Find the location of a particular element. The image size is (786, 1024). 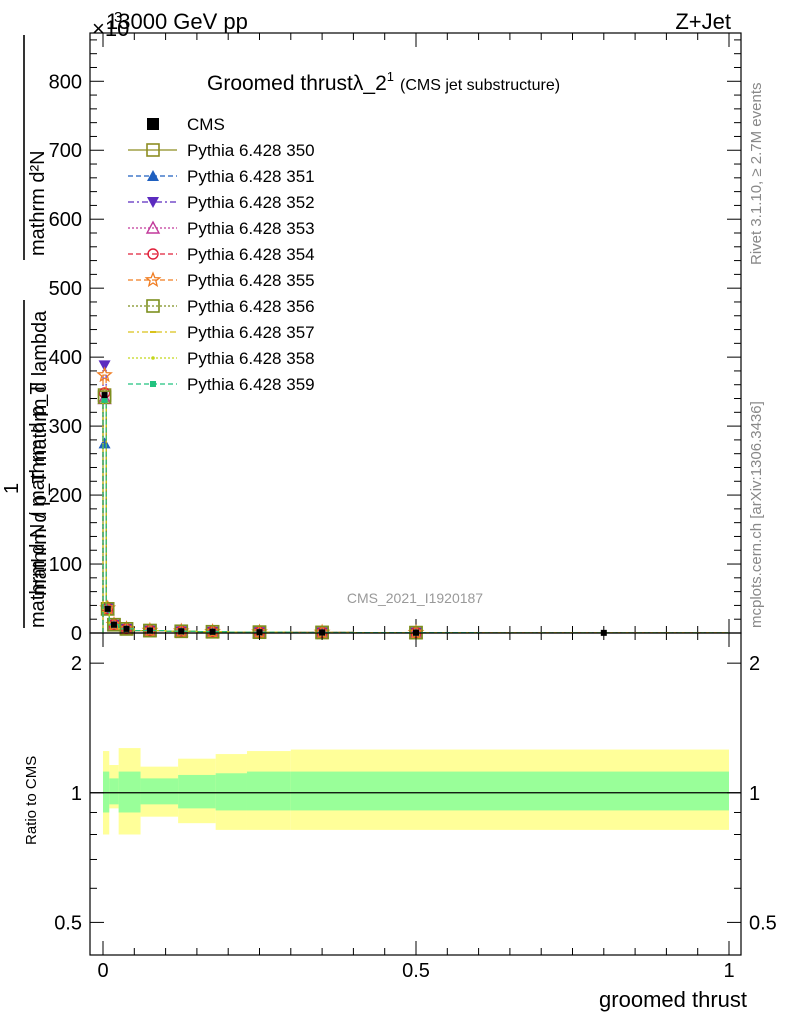

ratio-y-tick-label-right: 1 is located at coordinates (754, 794).